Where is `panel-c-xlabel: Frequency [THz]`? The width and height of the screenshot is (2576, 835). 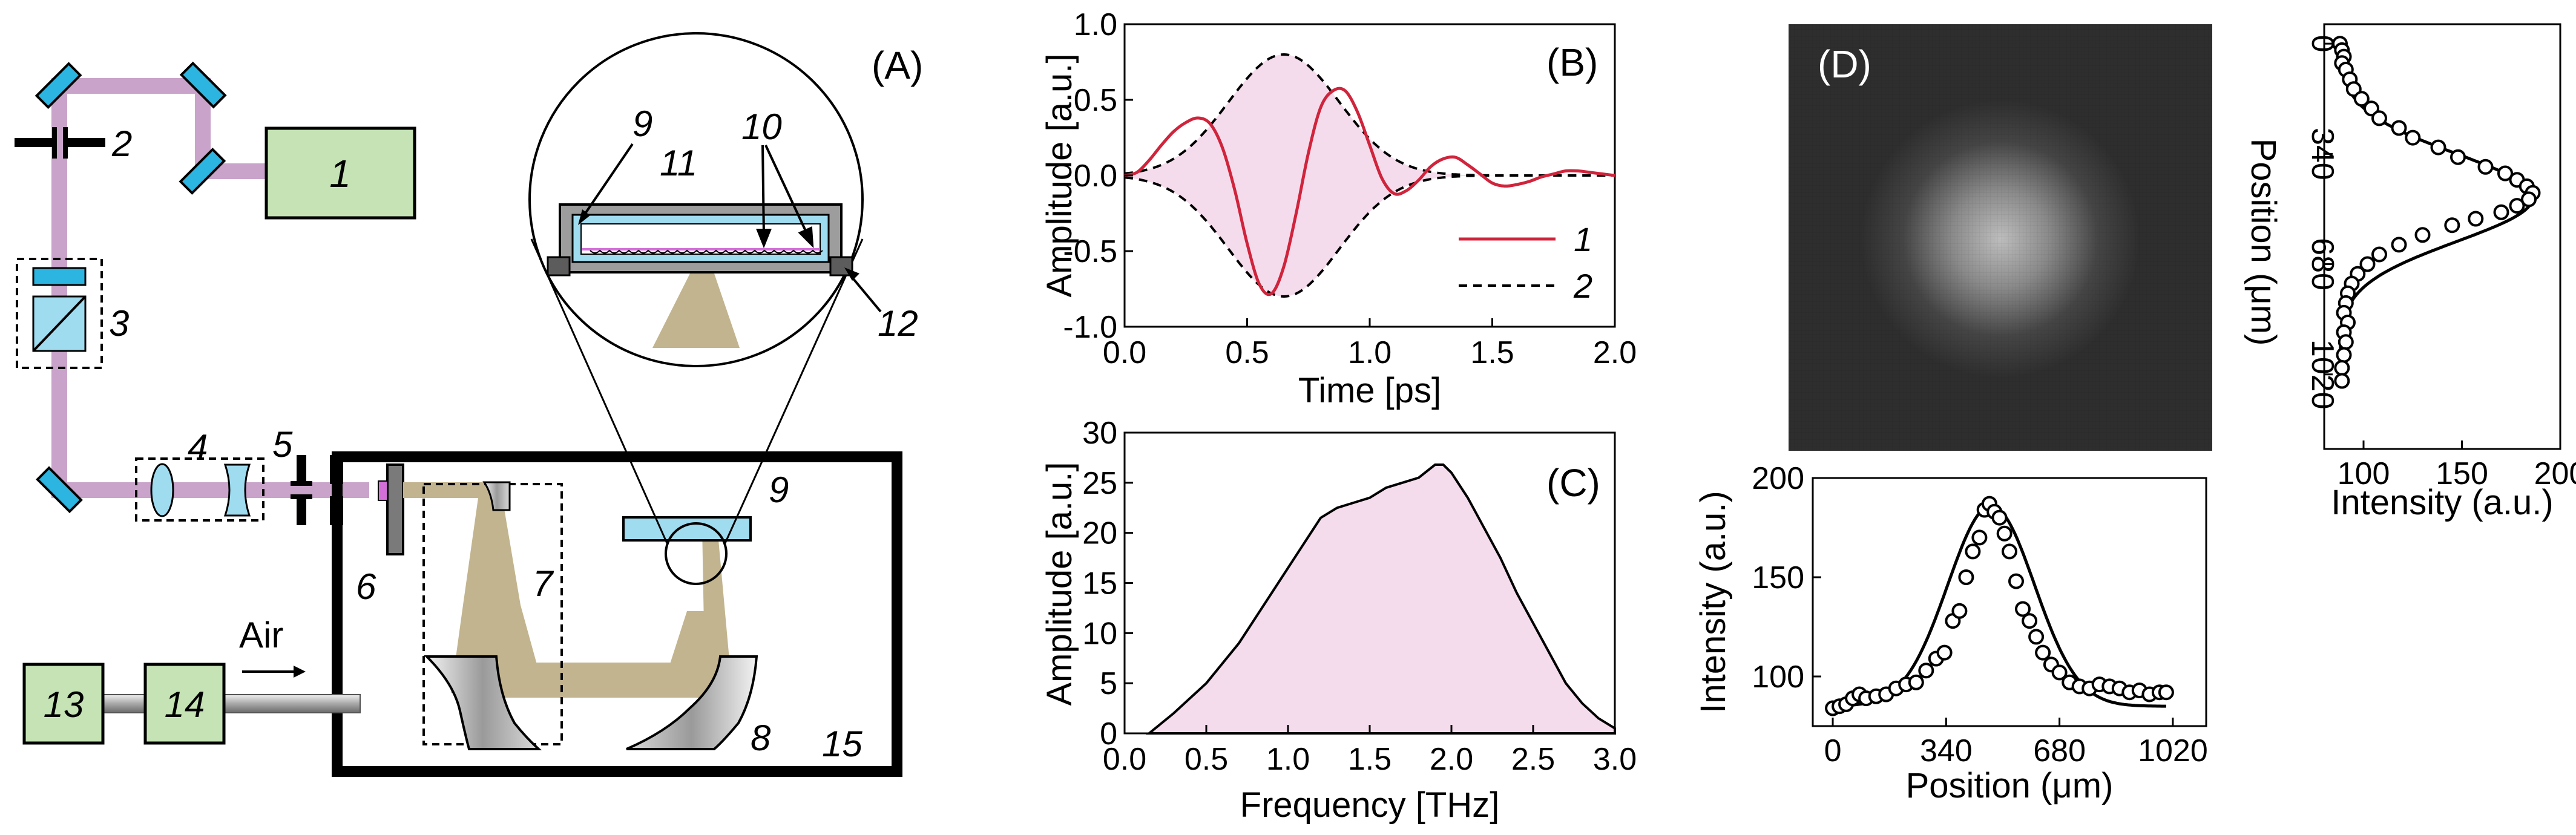 panel-c-xlabel: Frequency [THz] is located at coordinates (1370, 805).